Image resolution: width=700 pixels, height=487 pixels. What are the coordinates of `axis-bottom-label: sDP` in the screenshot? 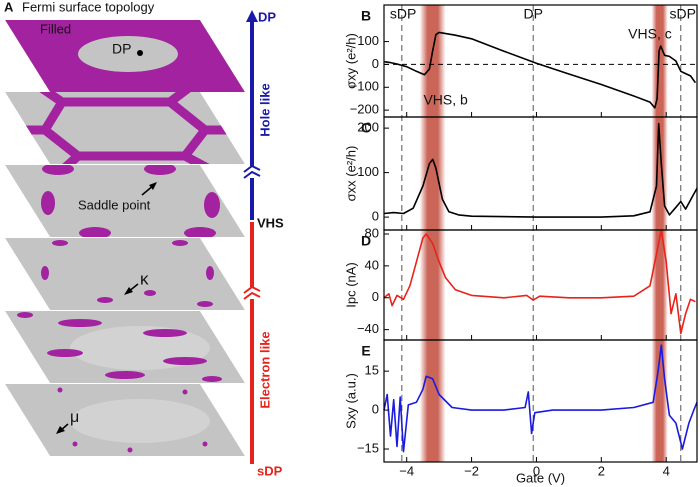 It's located at (270, 470).